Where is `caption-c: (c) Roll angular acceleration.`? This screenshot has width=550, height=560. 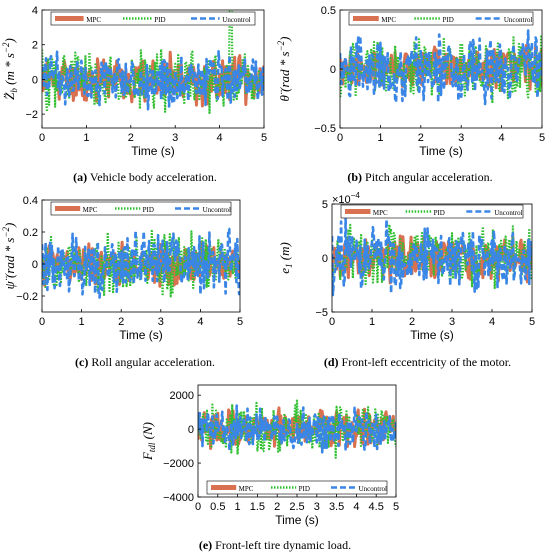 caption-c: (c) Roll angular acceleration. is located at coordinates (145, 362).